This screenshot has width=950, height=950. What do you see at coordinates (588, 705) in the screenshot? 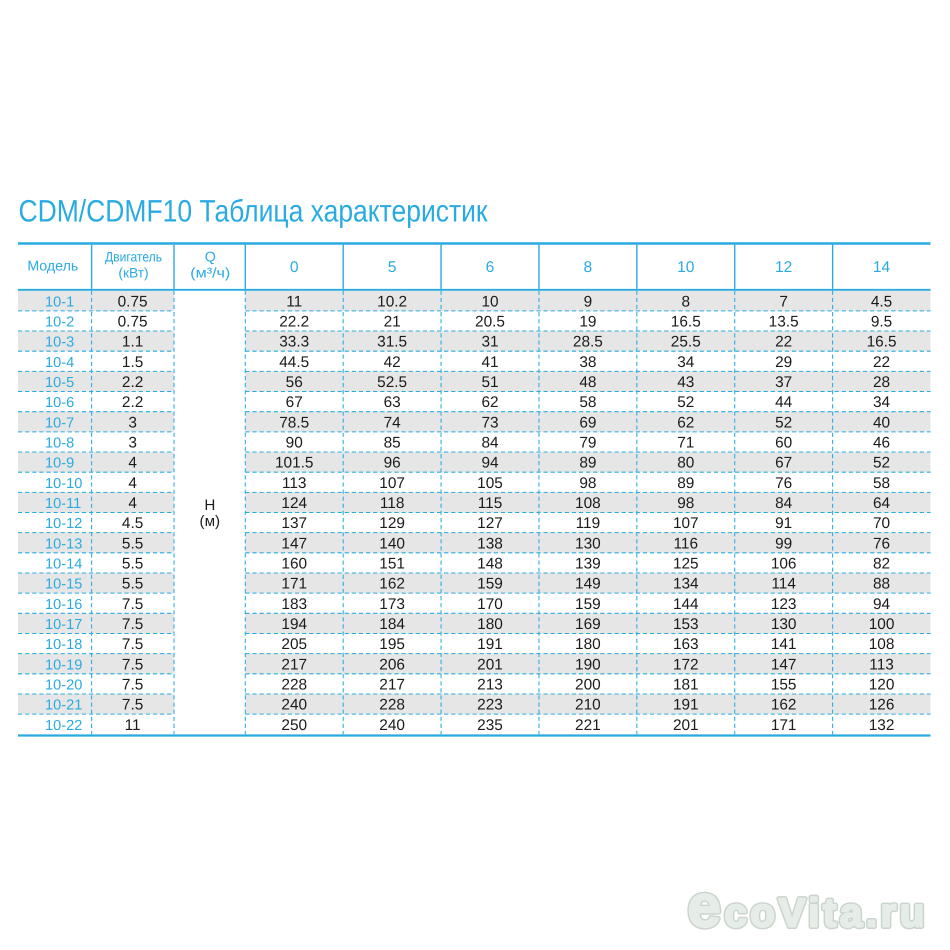
I see `svg-text: 210` at bounding box center [588, 705].